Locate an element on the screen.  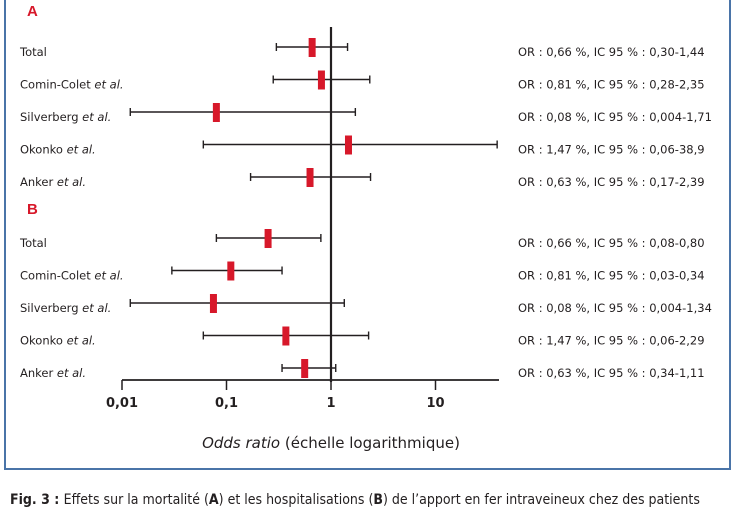
panel-label-a: A is located at coordinates (32, 11).